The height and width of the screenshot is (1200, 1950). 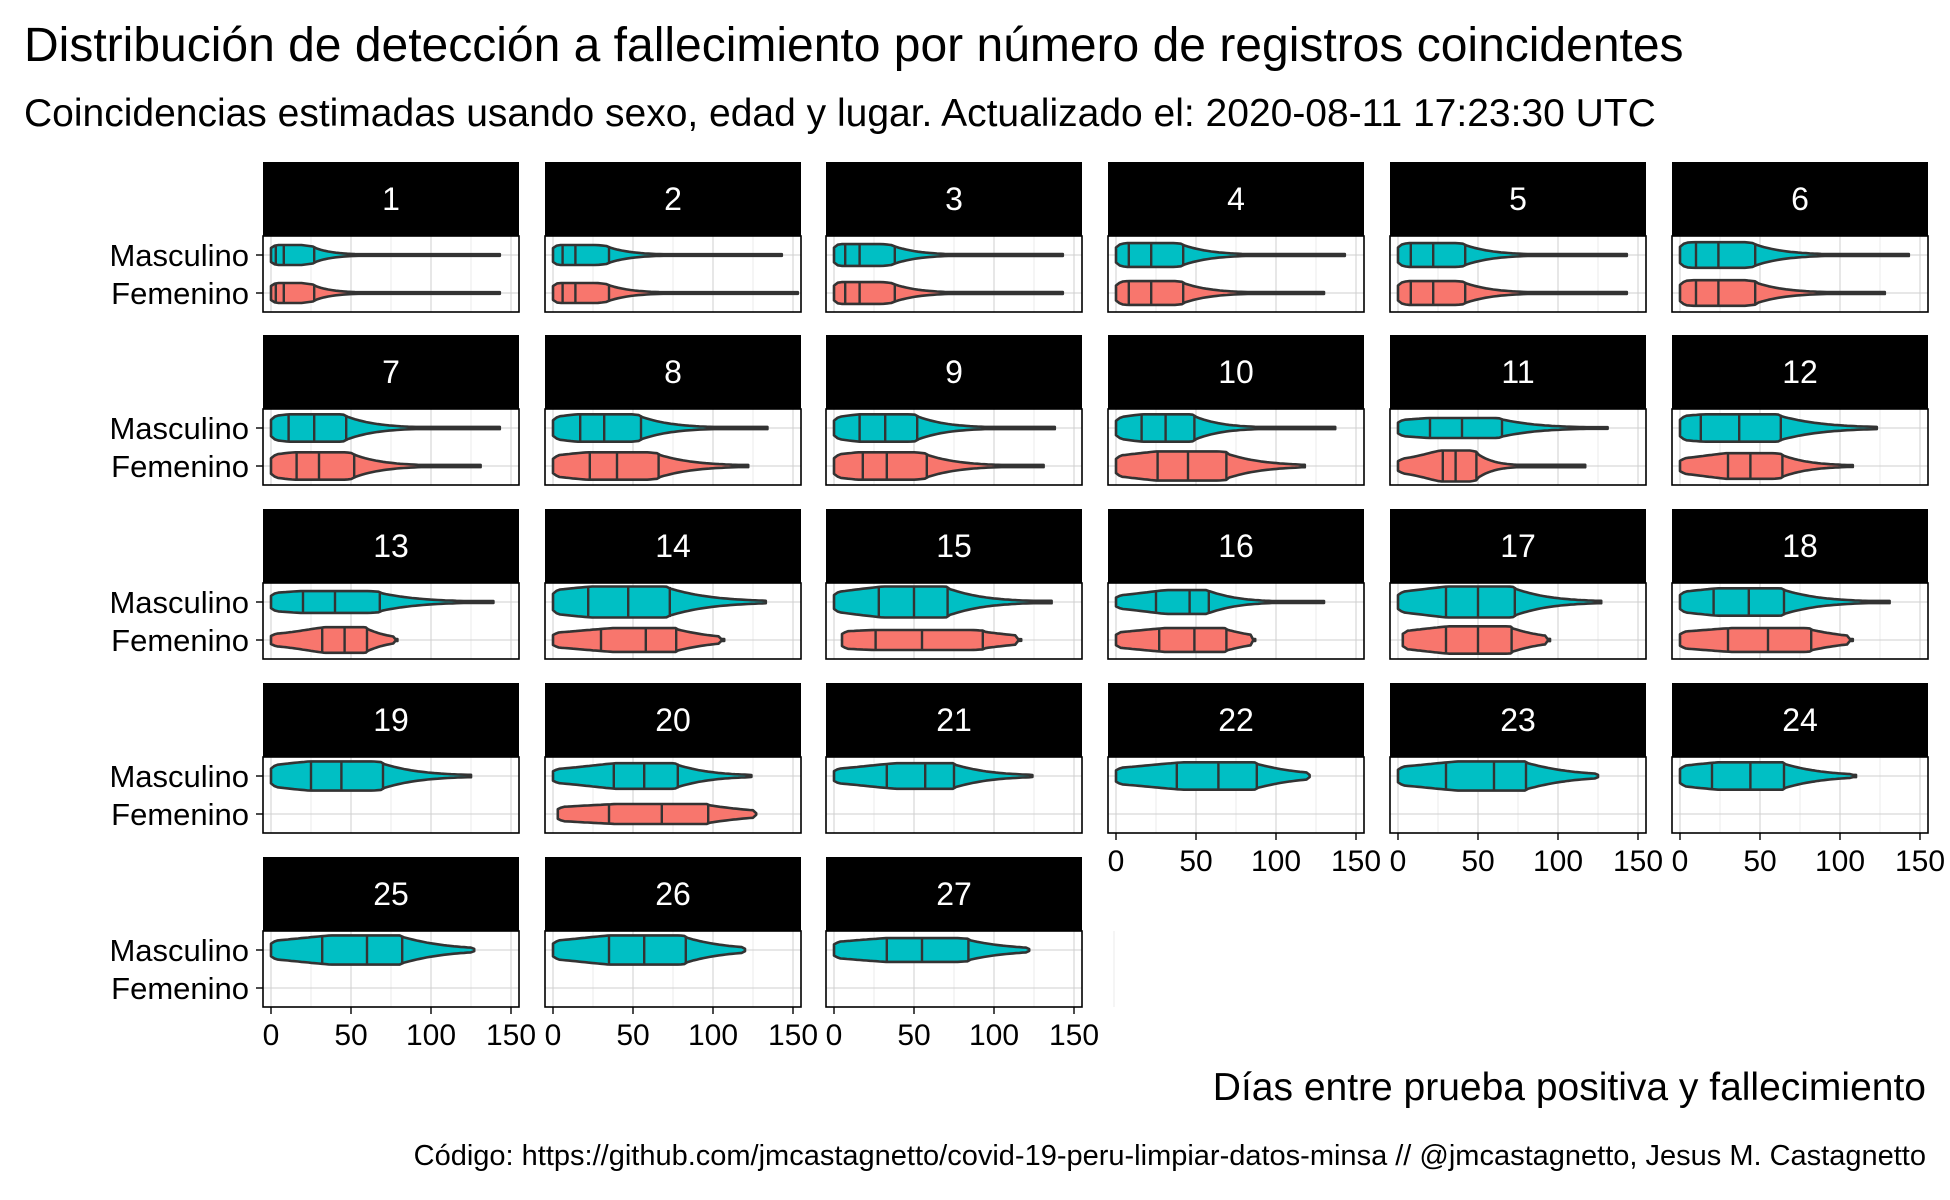 What do you see at coordinates (1518, 546) in the screenshot?
I see `facet-strip-label: 17` at bounding box center [1518, 546].